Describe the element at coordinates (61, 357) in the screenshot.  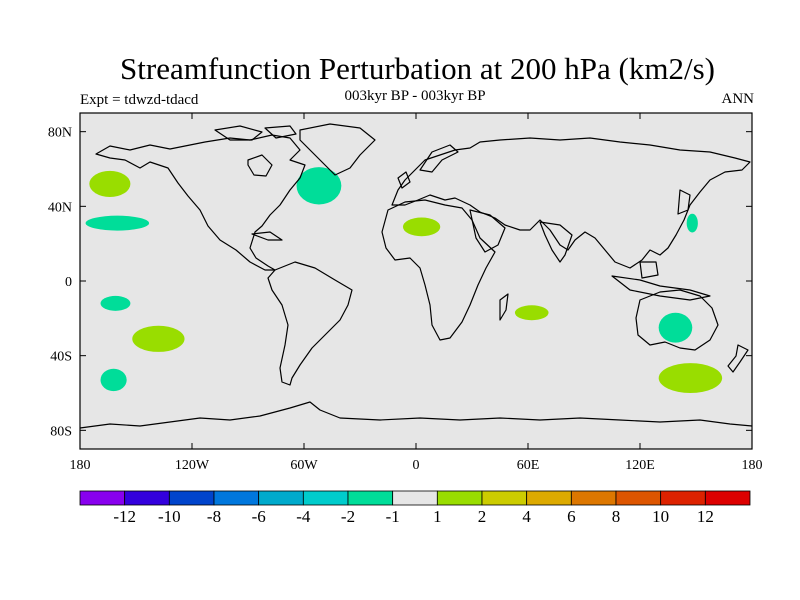
I see `lat-tick-label: 40S` at that location.